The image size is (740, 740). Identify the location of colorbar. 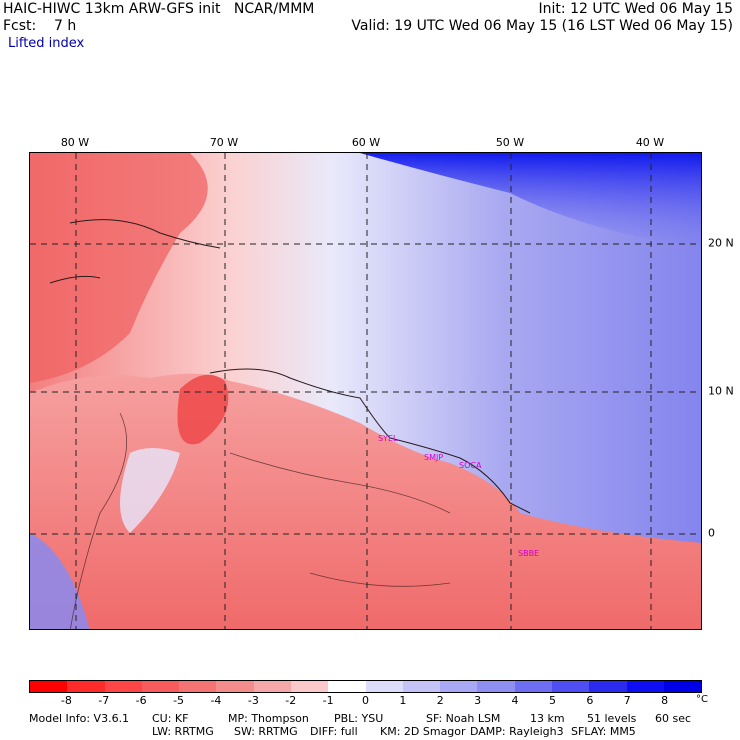
(365, 686).